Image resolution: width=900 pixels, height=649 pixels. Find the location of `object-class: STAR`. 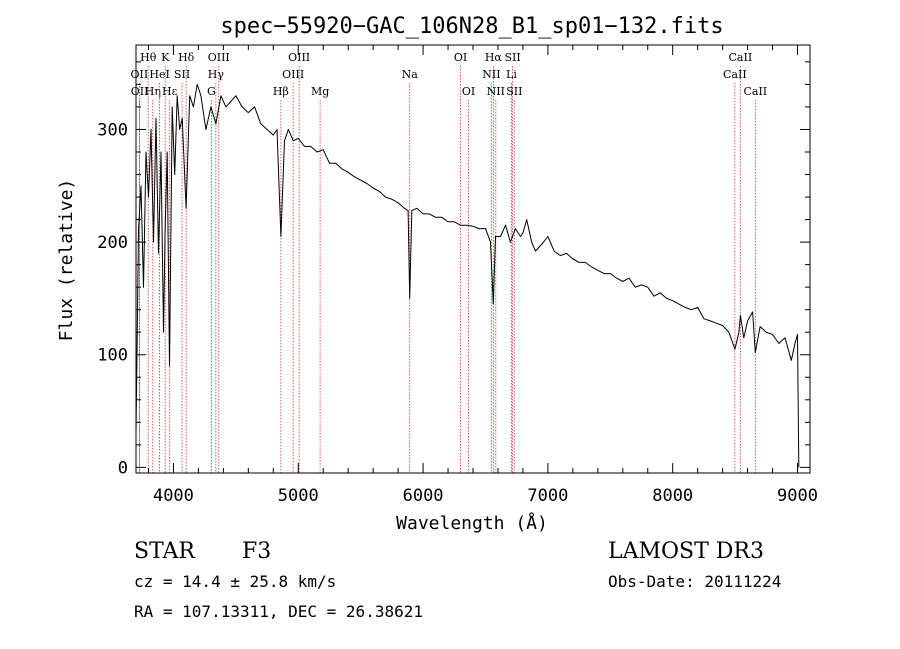

object-class: STAR is located at coordinates (164, 551).